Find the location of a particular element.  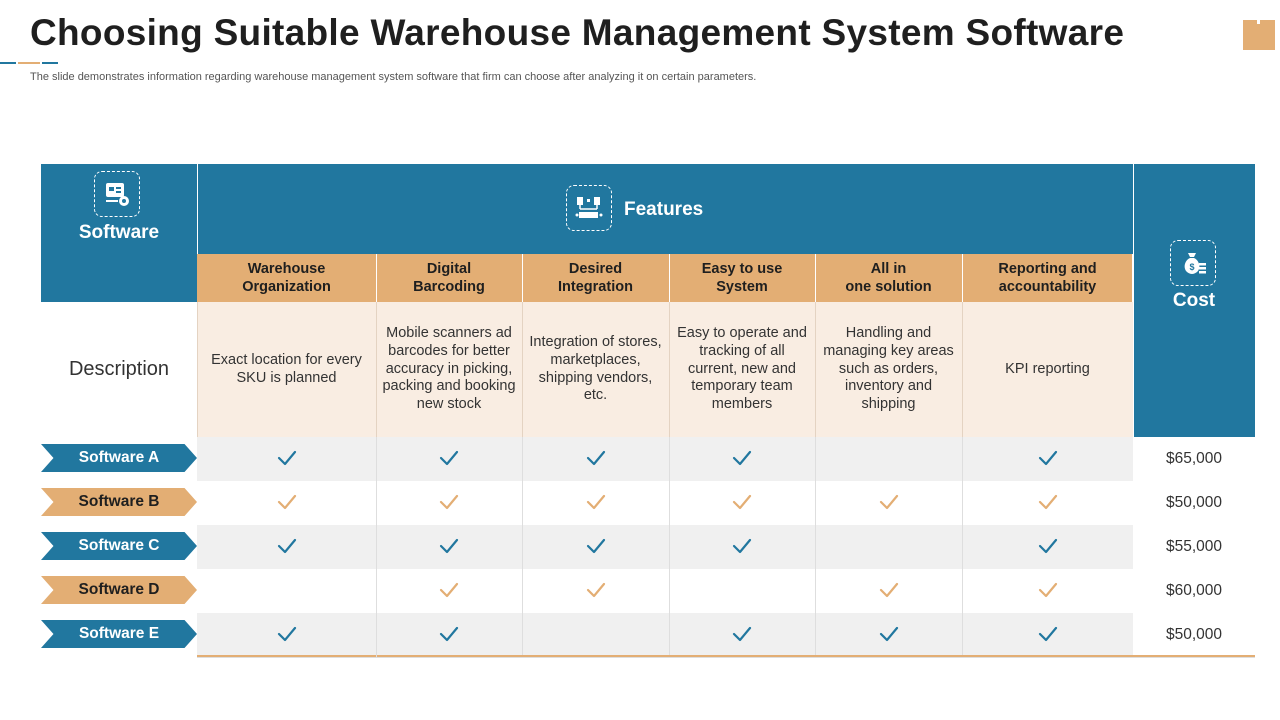

feature-column-header: Easy to use System is located at coordinates (742, 278).